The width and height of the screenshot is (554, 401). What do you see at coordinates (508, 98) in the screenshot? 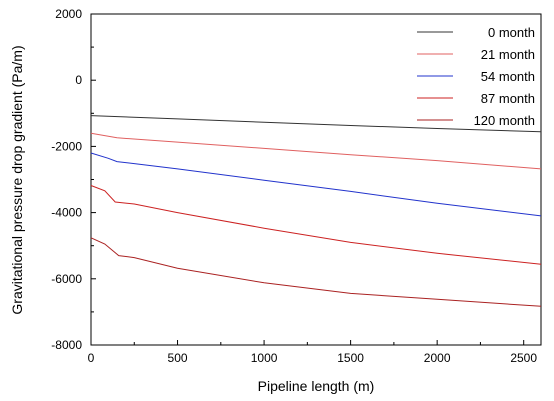
I see `legend-label: 87 month` at bounding box center [508, 98].